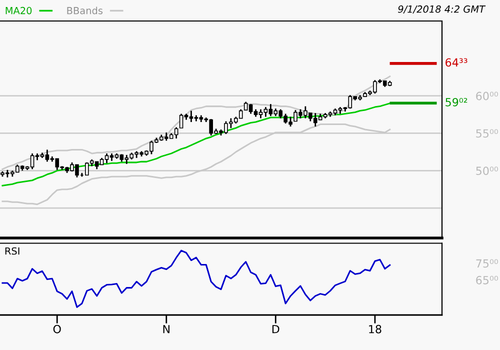 This screenshot has height=350, width=500. I want to click on y-tick-label: 60⁰⁰, so click(487, 96).